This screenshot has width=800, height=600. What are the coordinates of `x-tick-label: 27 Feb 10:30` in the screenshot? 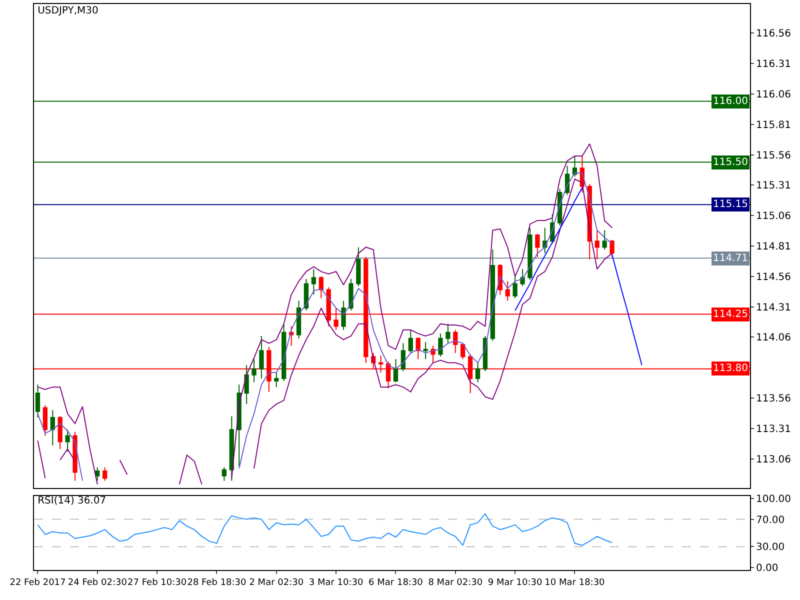 It's located at (157, 583).